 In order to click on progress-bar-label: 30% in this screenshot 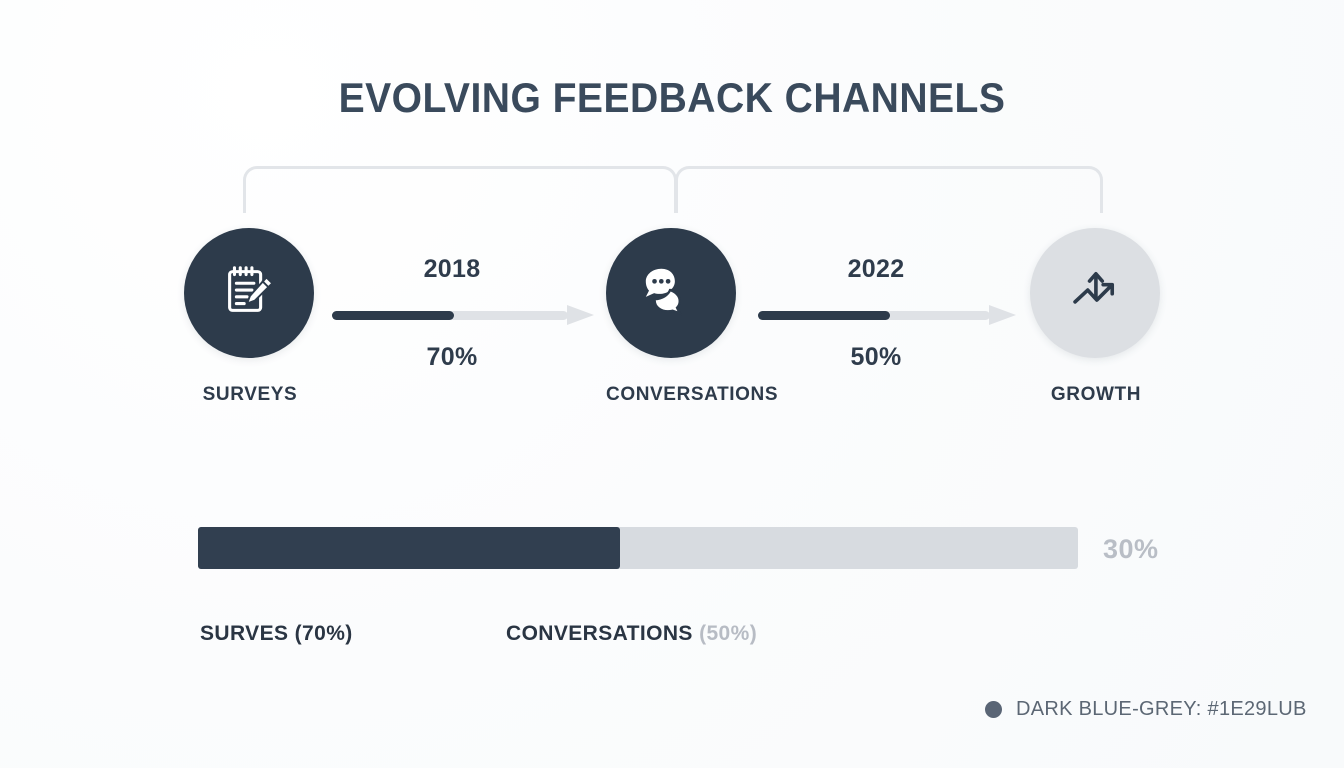, I will do `click(1131, 549)`.